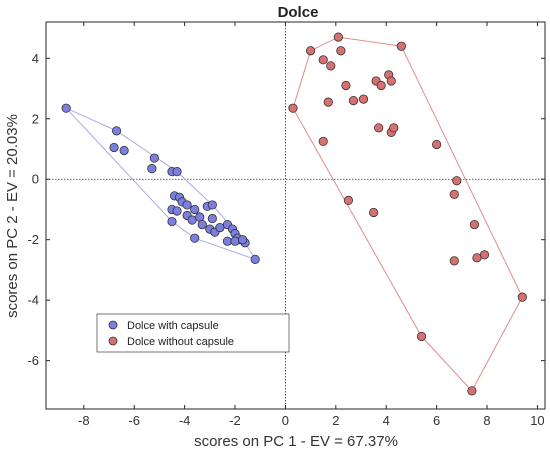 The image size is (550, 455). I want to click on x-tick-label: -6, so click(134, 420).